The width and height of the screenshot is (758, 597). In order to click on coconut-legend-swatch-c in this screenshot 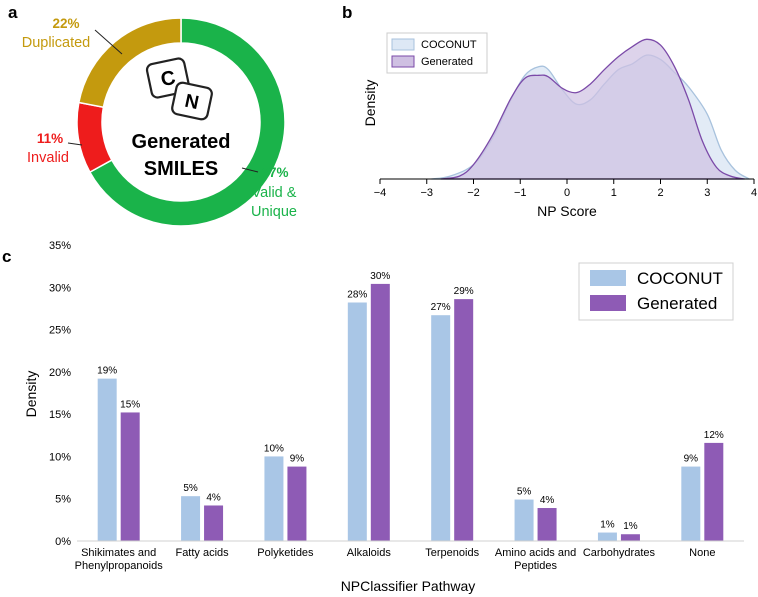, I will do `click(608, 278)`.